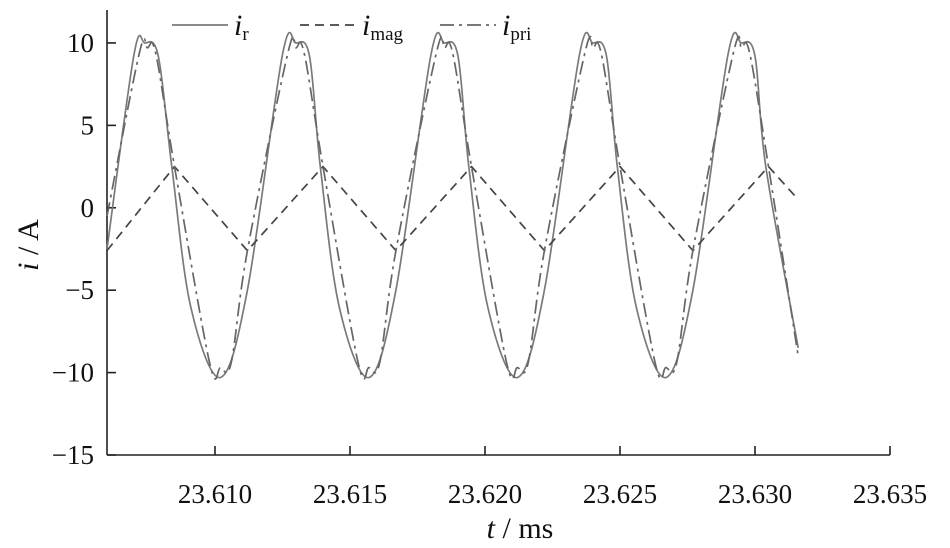 The width and height of the screenshot is (950, 548). I want to click on y-tick-label: −5, so click(79, 290).